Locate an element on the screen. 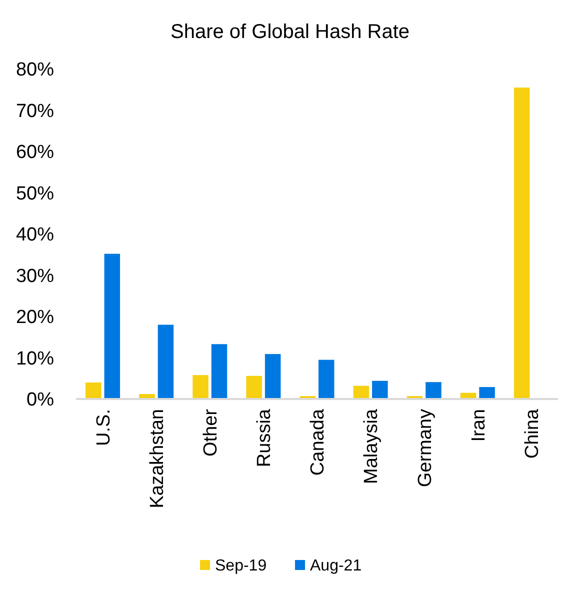  x-tick-label: Canada is located at coordinates (318, 442).